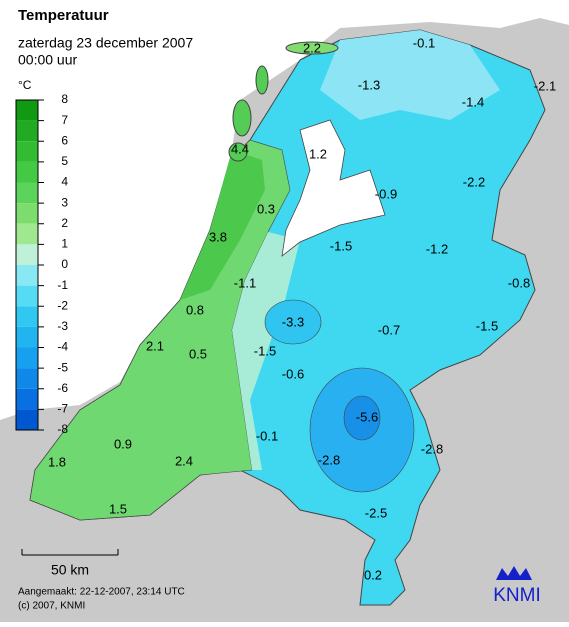 This screenshot has height=627, width=569. What do you see at coordinates (62, 347) in the screenshot?
I see `legend-tick-label: -4` at bounding box center [62, 347].